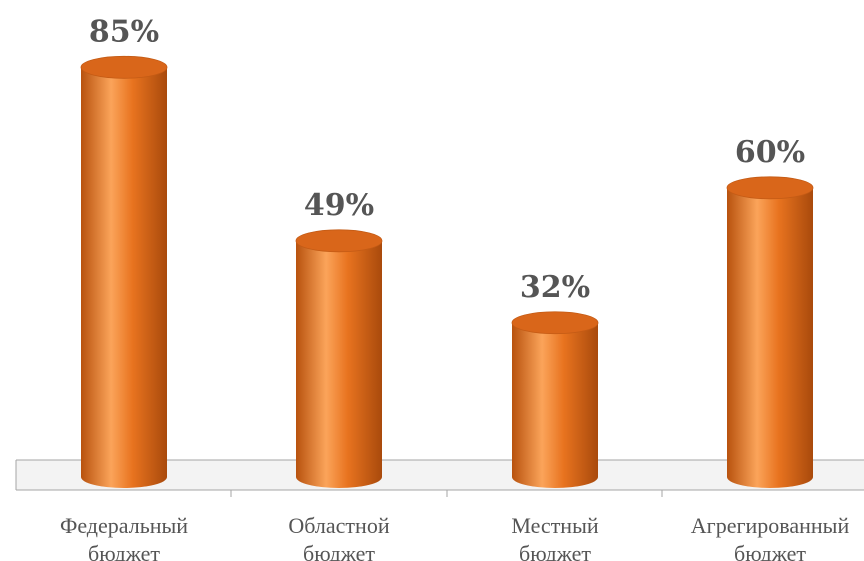 This screenshot has width=864, height=561. I want to click on category-label: Областной бюджет, so click(338, 537).